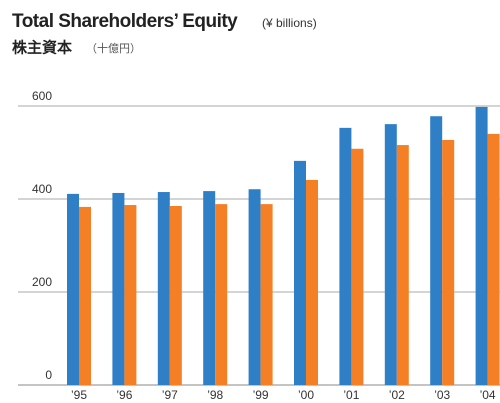 This screenshot has width=500, height=403. I want to click on y-tick-label: 400, so click(42, 189).